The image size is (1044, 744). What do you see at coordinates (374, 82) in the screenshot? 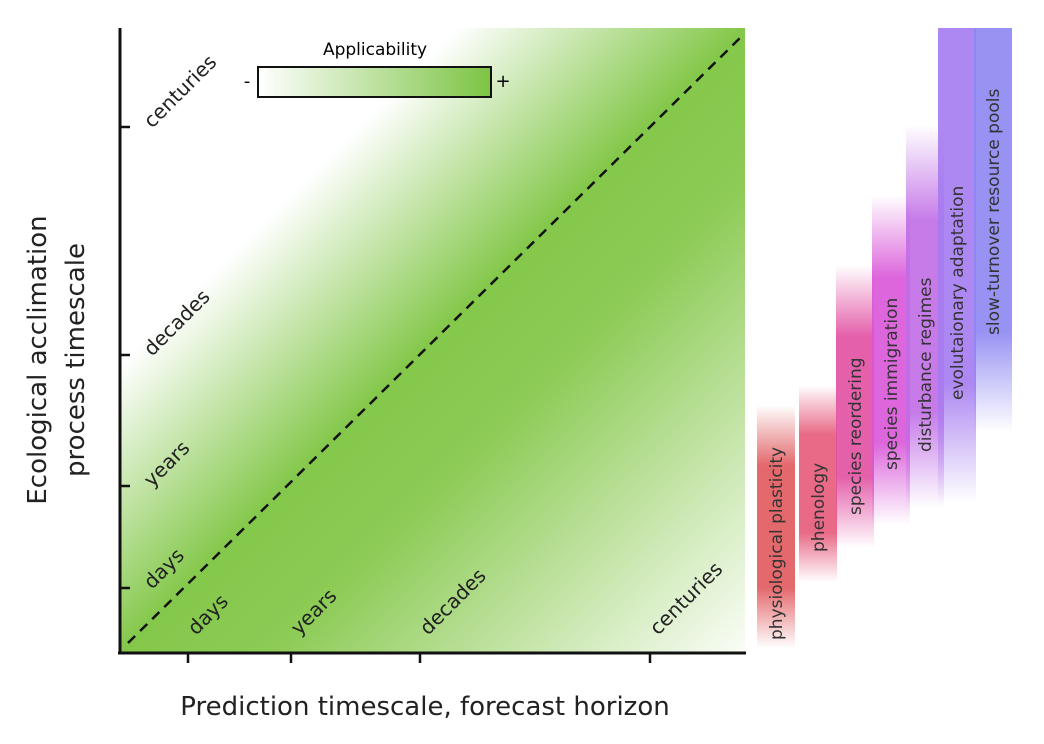
I see `legend-bar` at bounding box center [374, 82].